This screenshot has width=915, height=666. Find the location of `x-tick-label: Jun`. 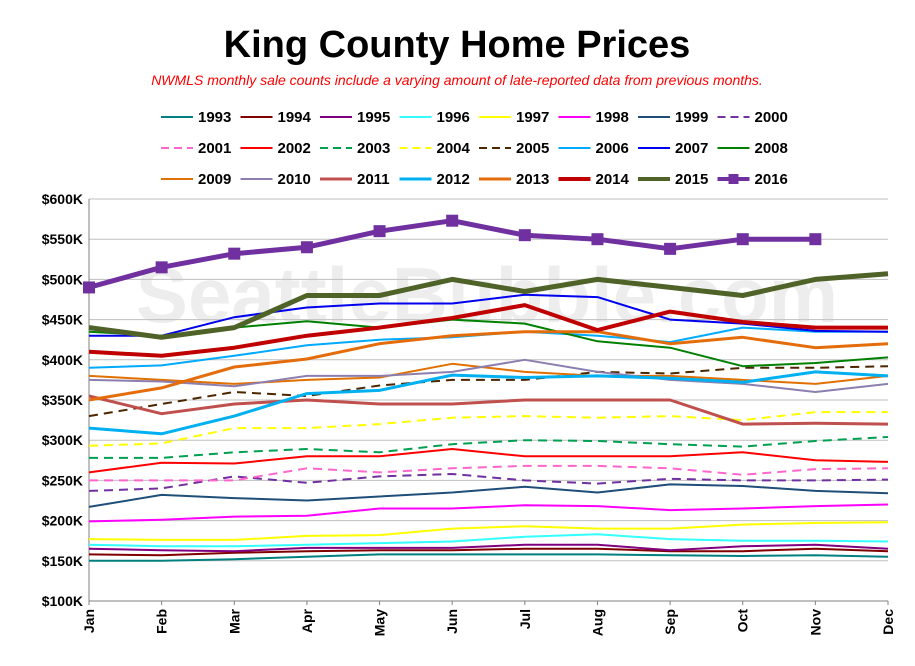

x-tick-label: Jun is located at coordinates (452, 621).